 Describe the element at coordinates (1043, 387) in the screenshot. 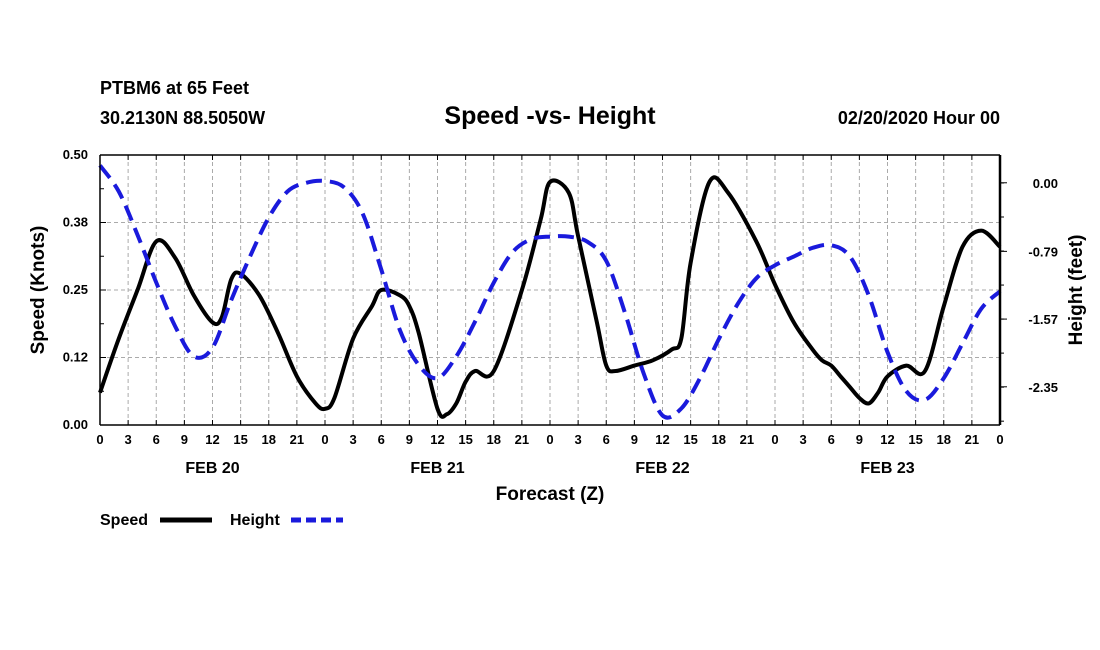

I see `y2-tick-label: -2.35` at that location.